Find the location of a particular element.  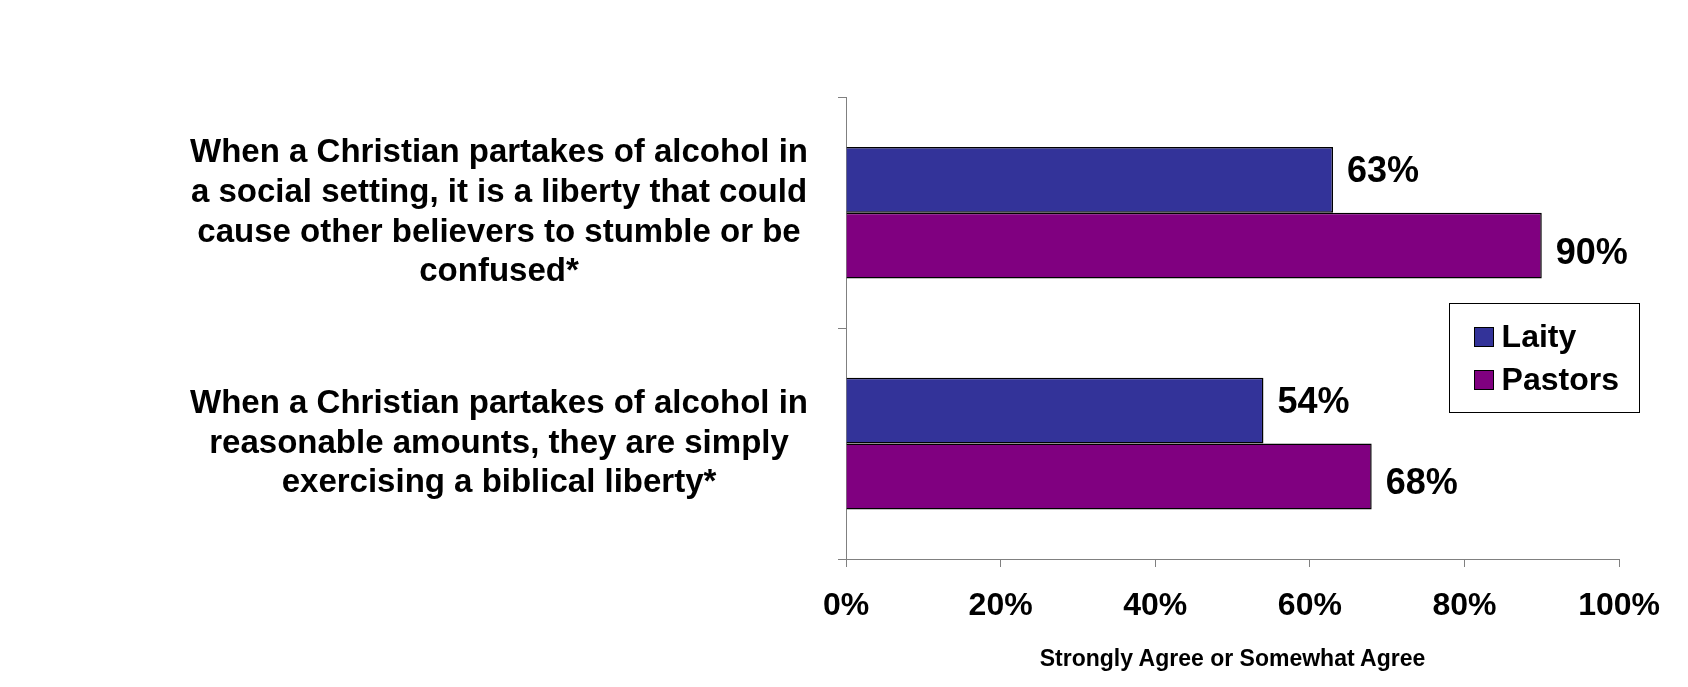

x-tick-label: 60% is located at coordinates (1309, 604).